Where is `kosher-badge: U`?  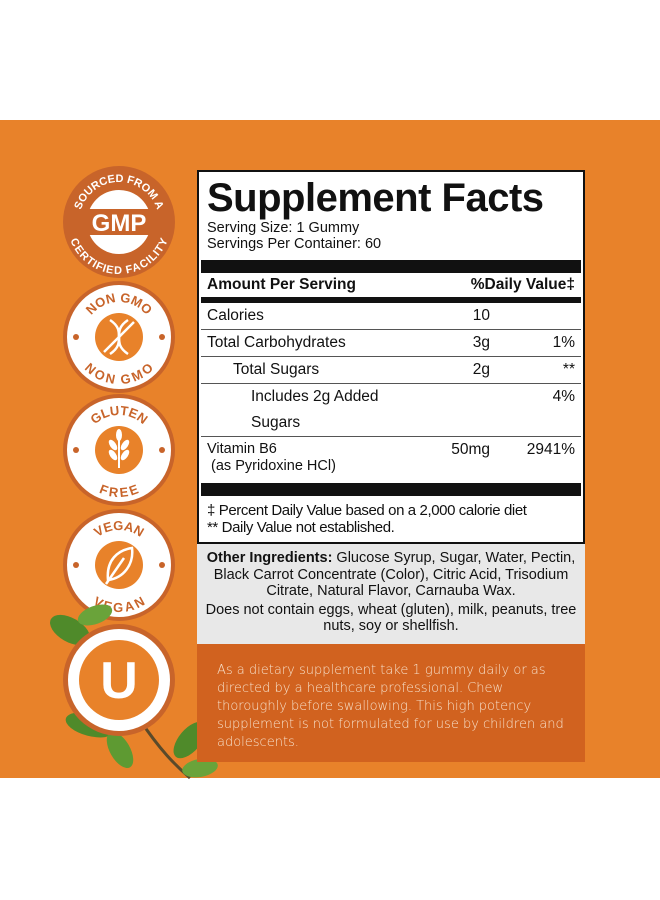
kosher-badge: U is located at coordinates (119, 680).